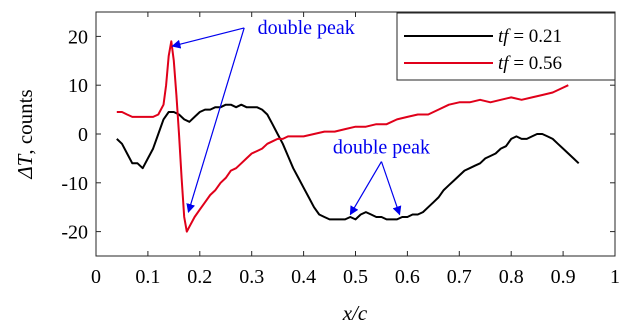 The image size is (634, 334). Describe the element at coordinates (96, 277) in the screenshot. I see `x-tick-label: 0` at that location.